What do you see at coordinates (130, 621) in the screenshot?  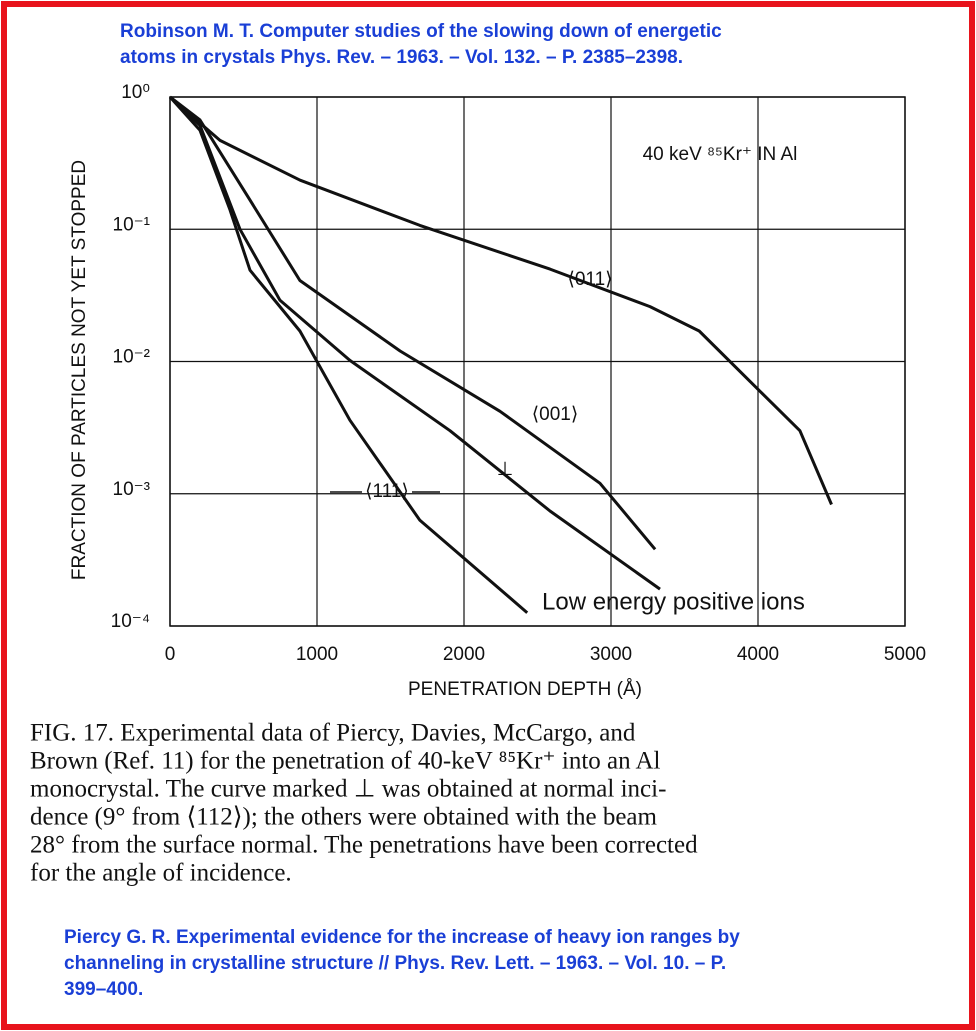 I see `y-tick-label: 10⁻⁴` at bounding box center [130, 621].